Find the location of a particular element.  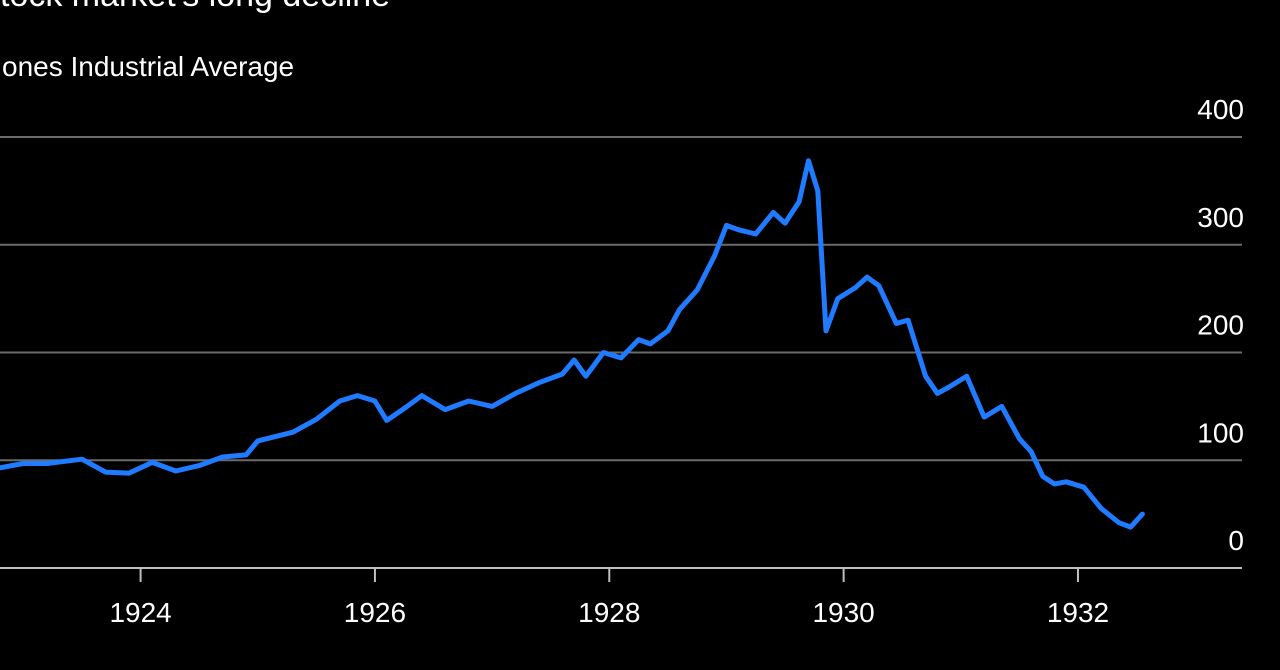

x-tick-label: 1932 is located at coordinates (1078, 612).